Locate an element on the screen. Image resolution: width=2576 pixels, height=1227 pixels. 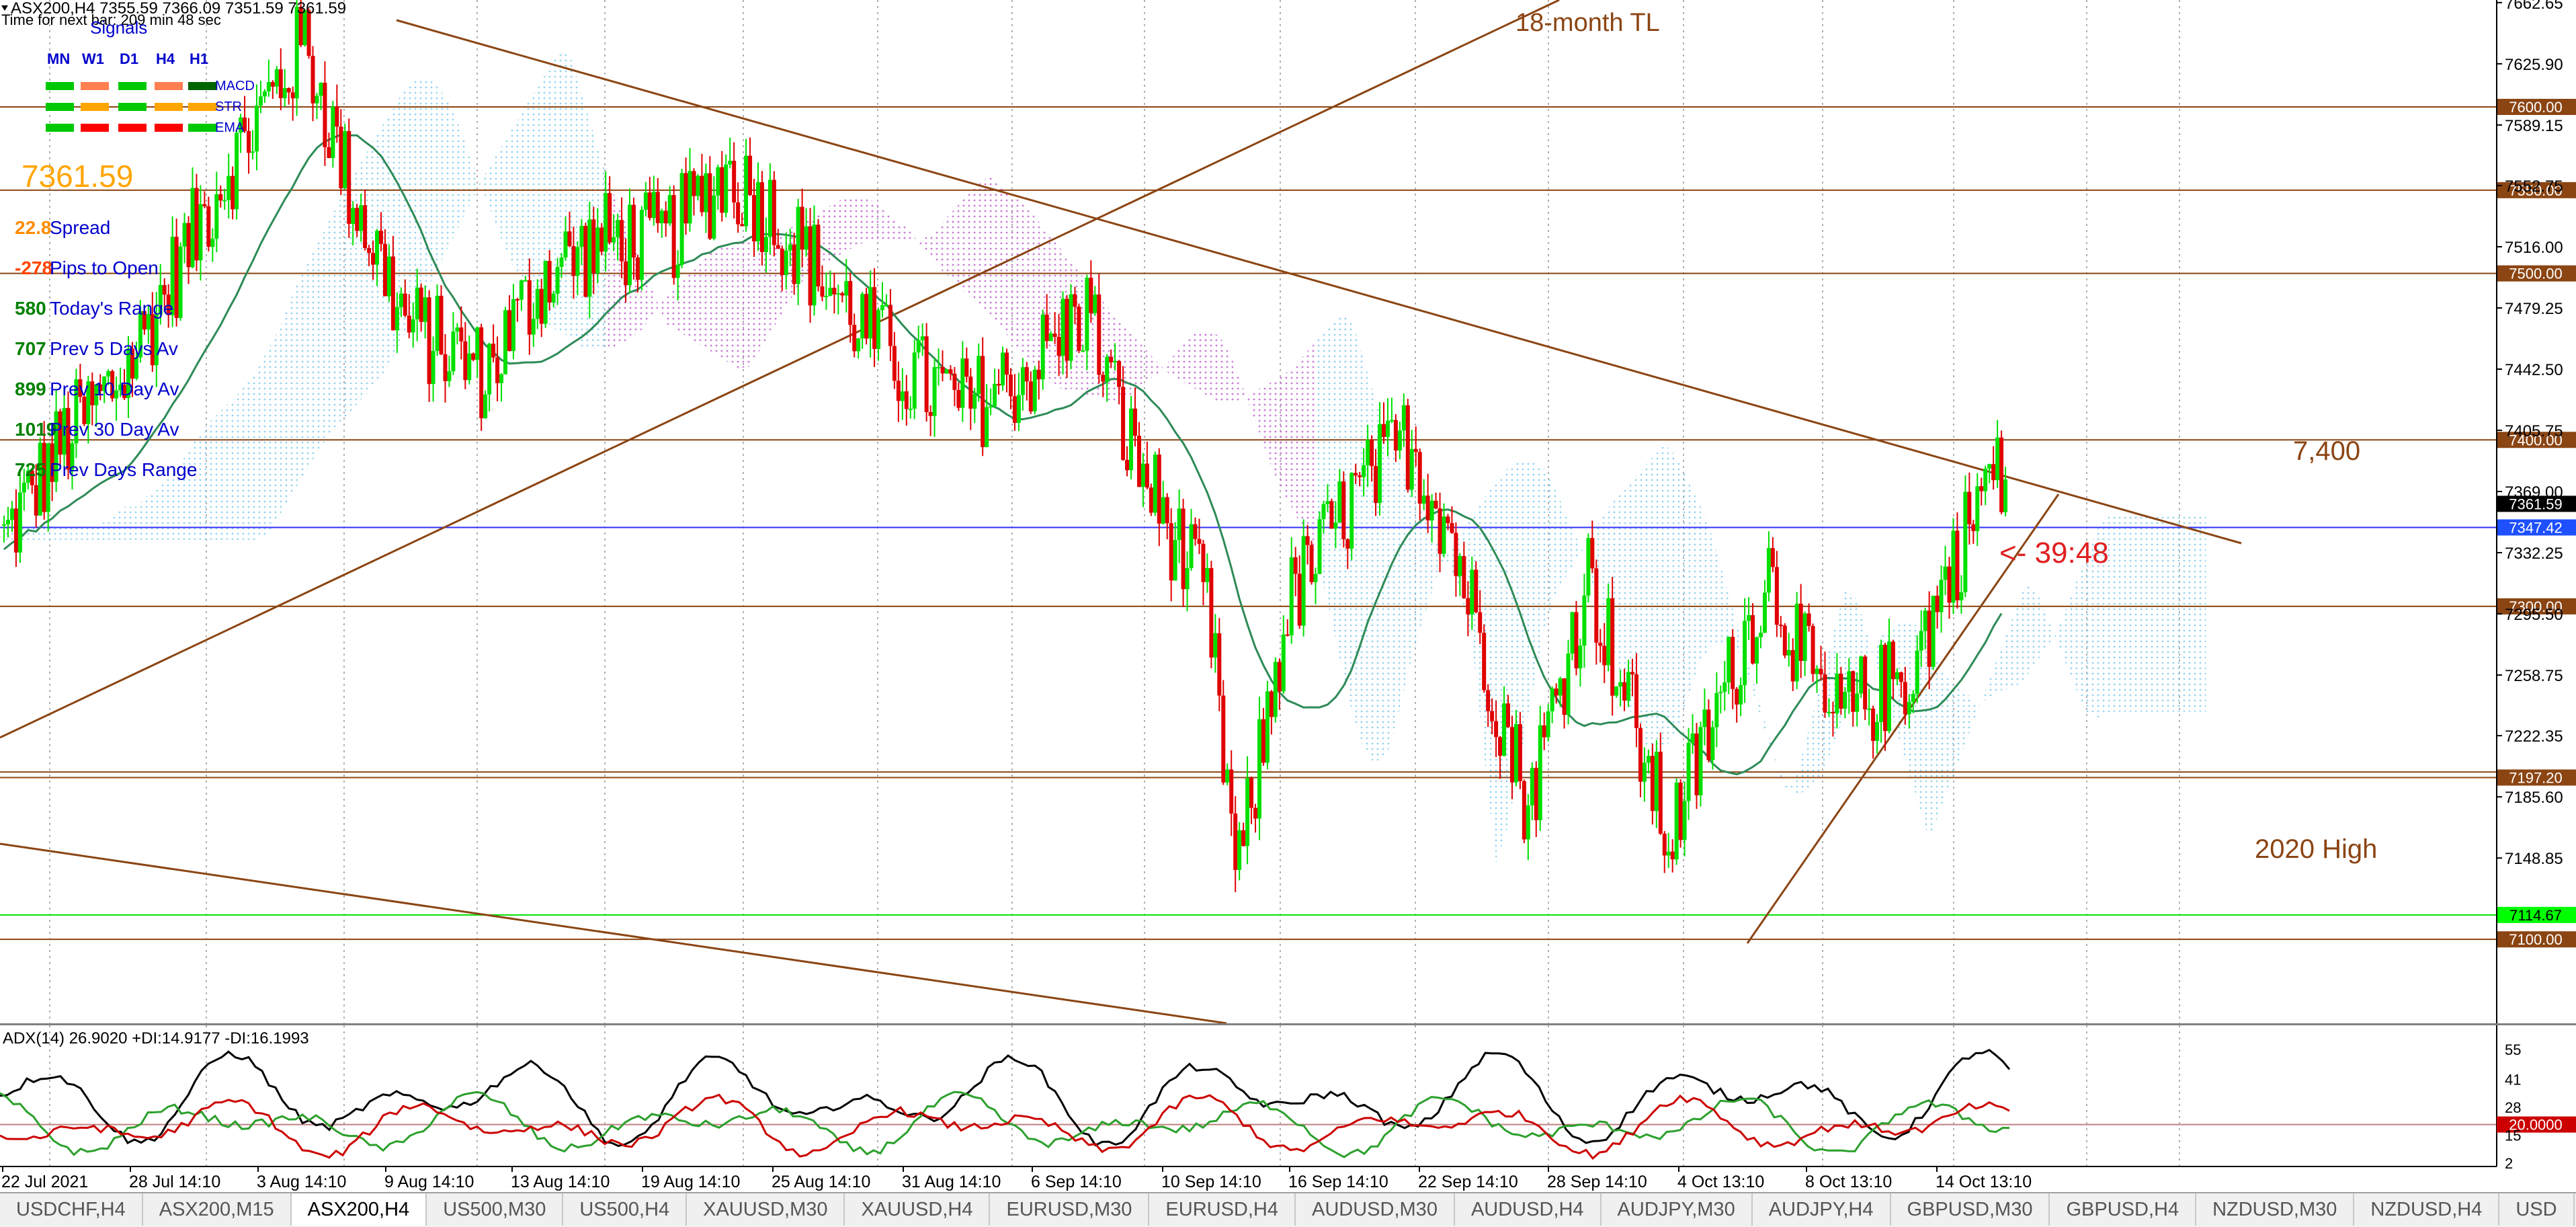
adx-tick-label-0: 55 is located at coordinates (2513, 1049).